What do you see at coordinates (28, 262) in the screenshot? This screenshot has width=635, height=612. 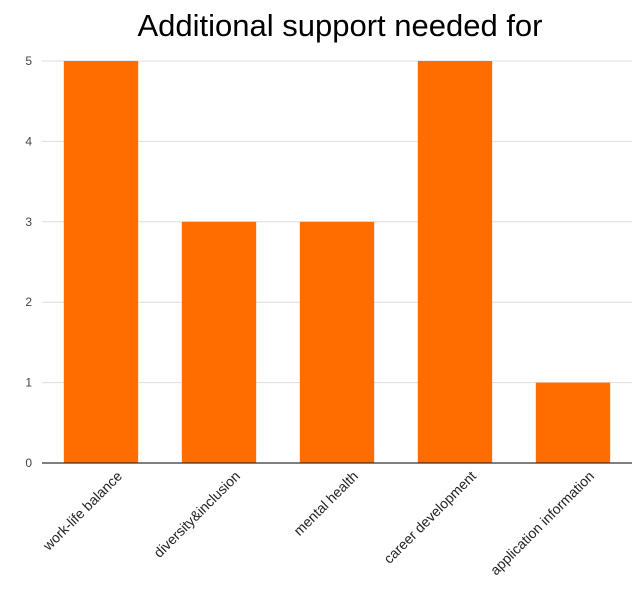 I see `y-axis-ticks: 0 1 2 3 4 5` at bounding box center [28, 262].